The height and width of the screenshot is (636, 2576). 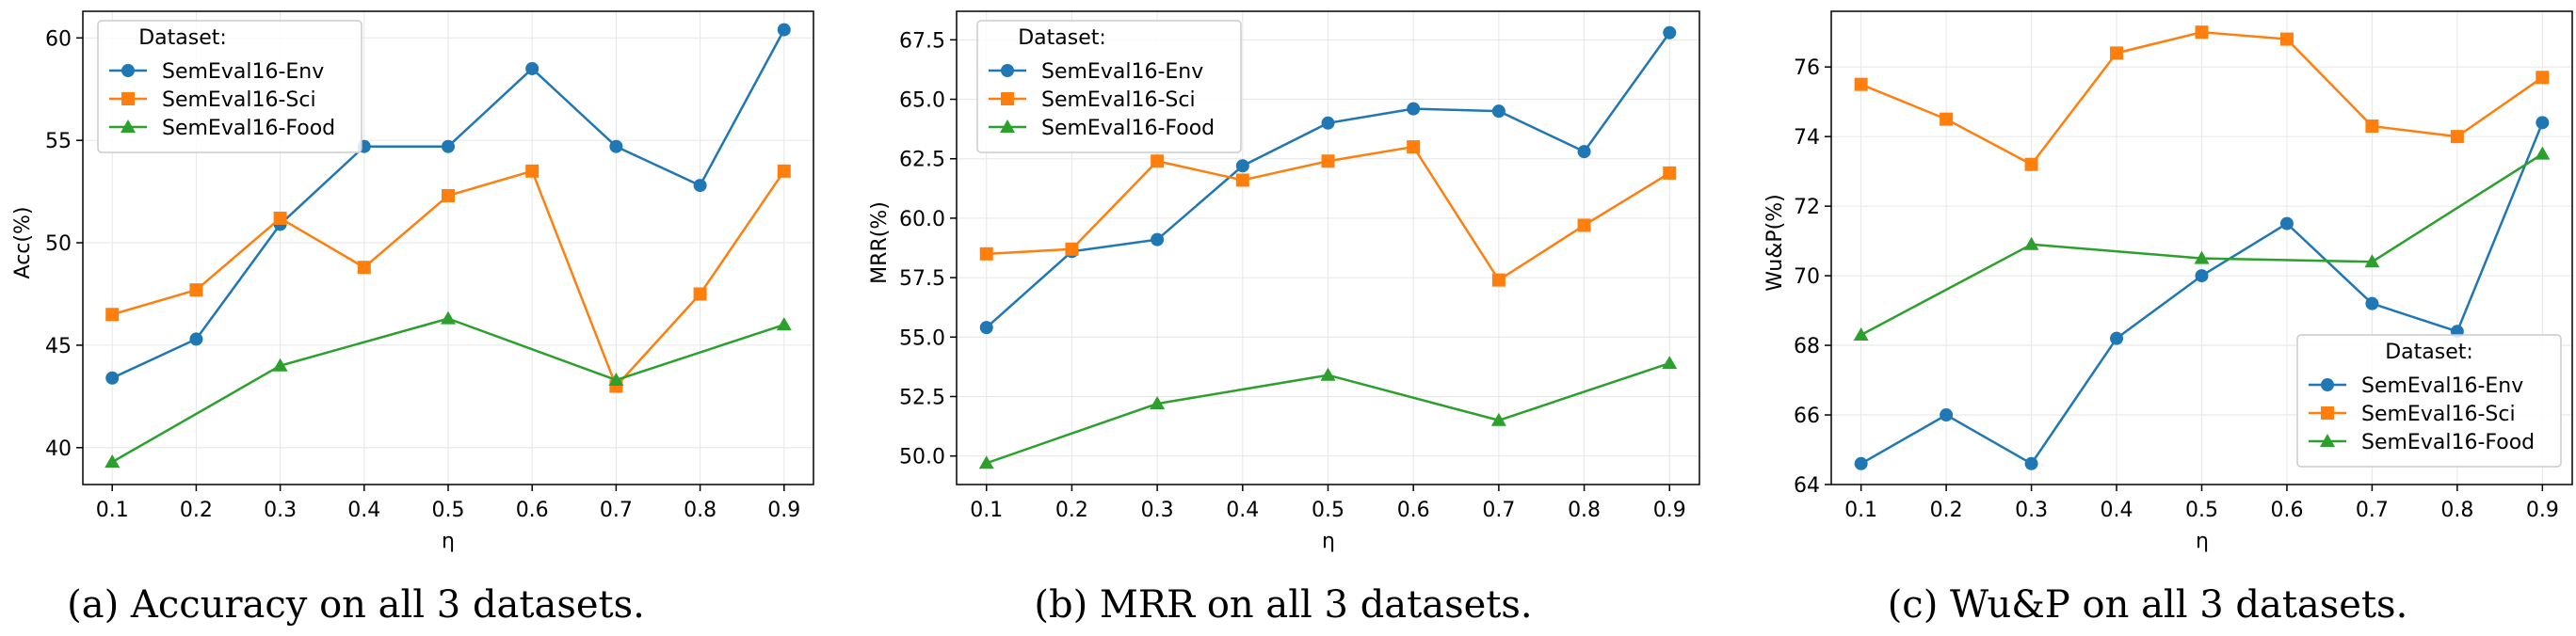 I want to click on y-tick-label: 40, so click(x=58, y=449).